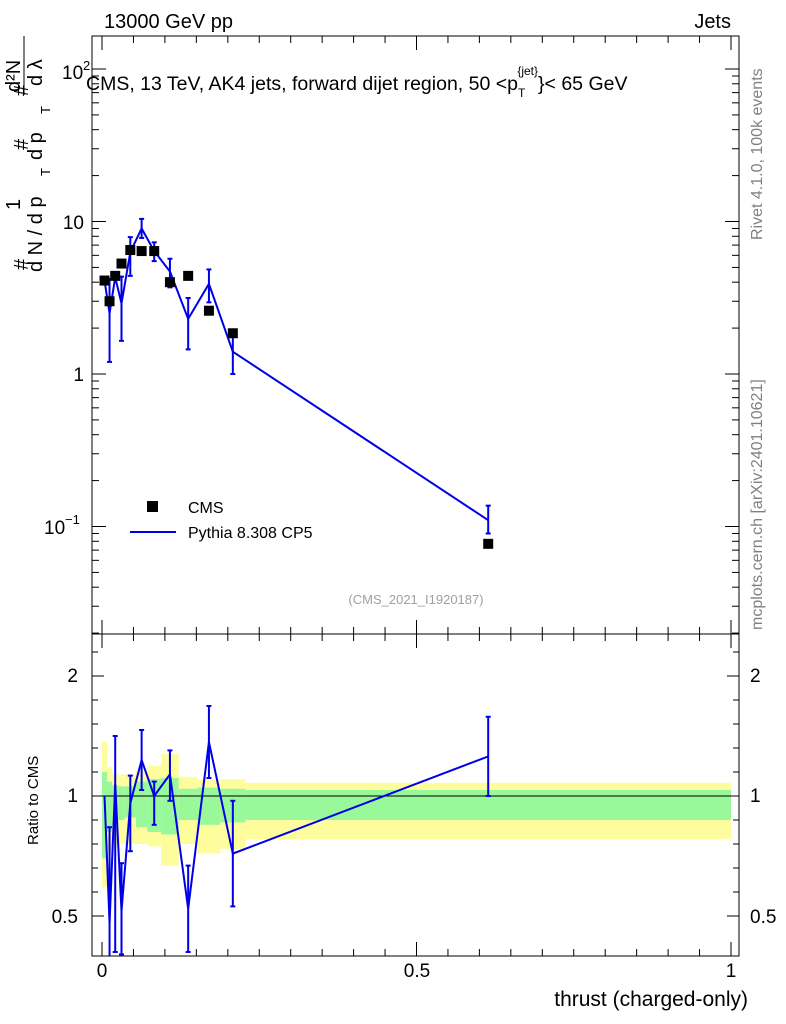  Describe the element at coordinates (22, 144) in the screenshot. I see `ylabel-hash-2: #` at that location.